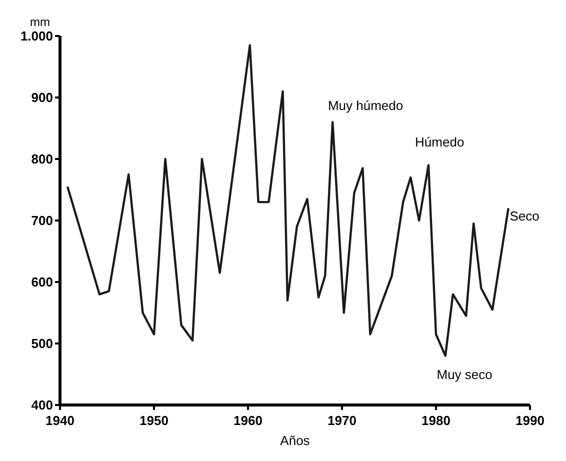 The height and width of the screenshot is (461, 566). What do you see at coordinates (42, 344) in the screenshot?
I see `y-tick-label: 500` at bounding box center [42, 344].